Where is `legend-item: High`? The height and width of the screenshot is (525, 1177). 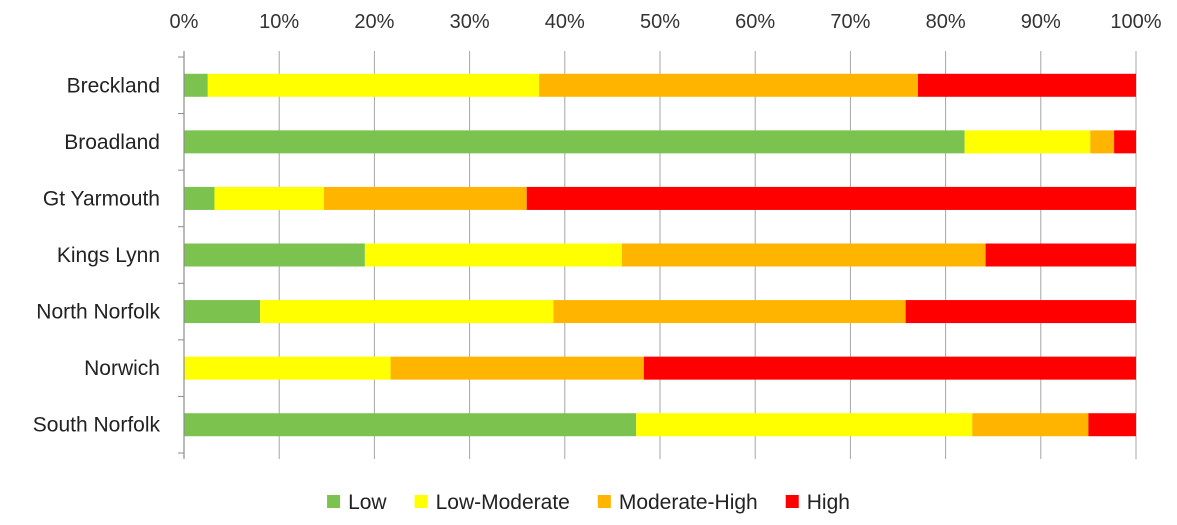
legend-item: High is located at coordinates (817, 502).